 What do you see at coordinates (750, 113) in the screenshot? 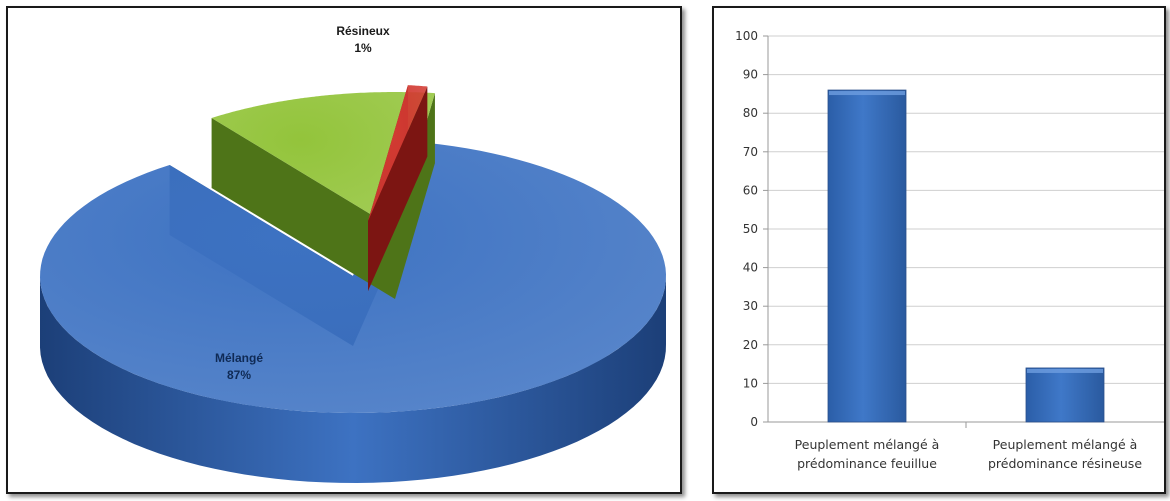
I see `y-tick-label: 80` at bounding box center [750, 113].